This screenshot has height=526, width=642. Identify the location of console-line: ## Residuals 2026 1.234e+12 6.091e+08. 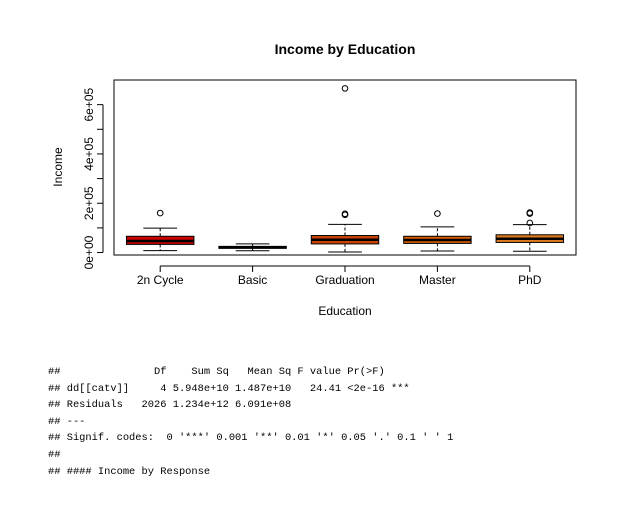
(229, 405).